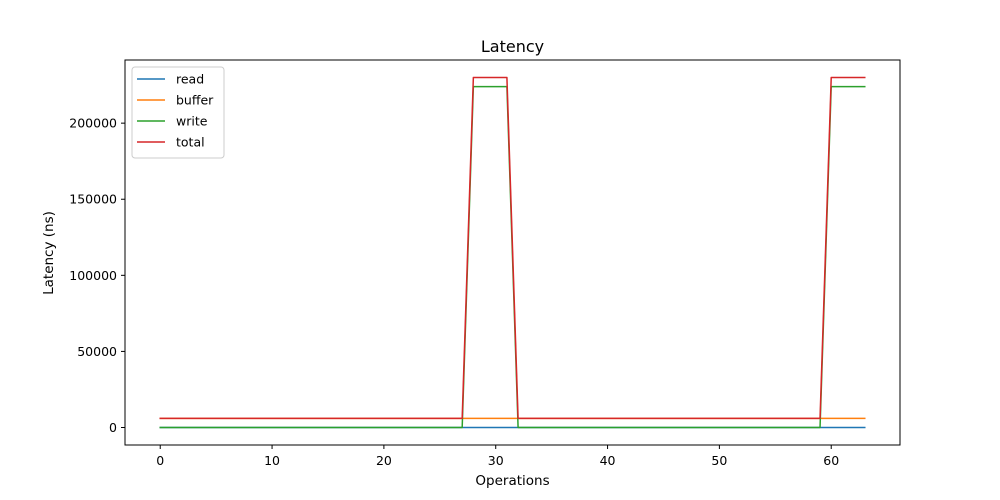 This screenshot has height=500, width=1000. Describe the element at coordinates (93, 275) in the screenshot. I see `y-tick-label: 100000` at that location.